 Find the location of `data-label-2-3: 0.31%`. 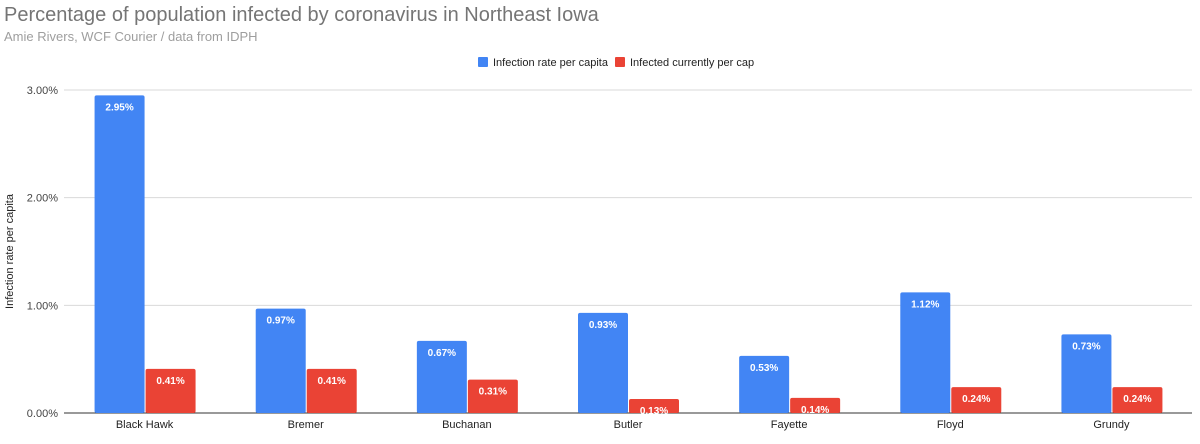

data-label-2-3: 0.31% is located at coordinates (493, 392).